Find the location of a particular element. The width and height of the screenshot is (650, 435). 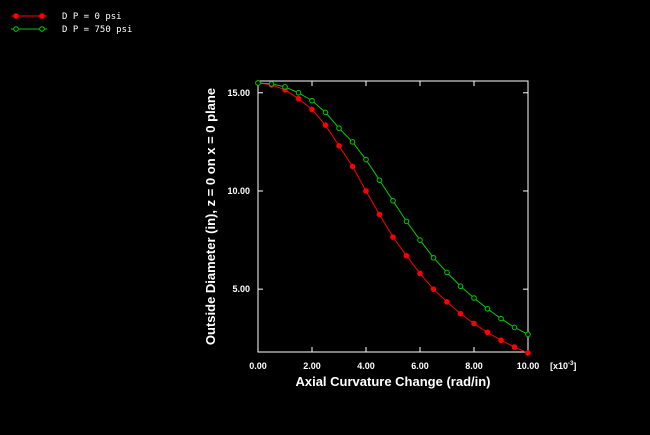

legend: D P = 0 psi D P = 750 psi is located at coordinates (71, 23).